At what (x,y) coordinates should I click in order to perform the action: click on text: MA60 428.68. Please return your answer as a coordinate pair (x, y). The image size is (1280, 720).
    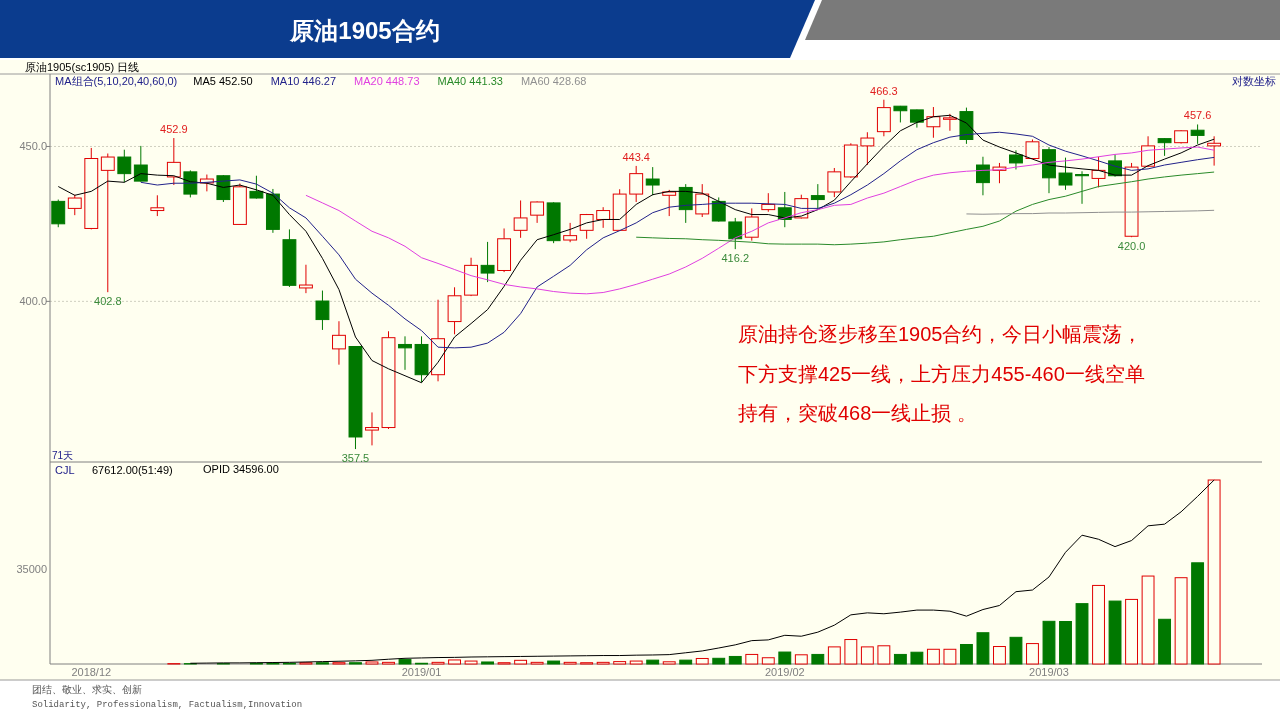
    Looking at the image, I should click on (553, 81).